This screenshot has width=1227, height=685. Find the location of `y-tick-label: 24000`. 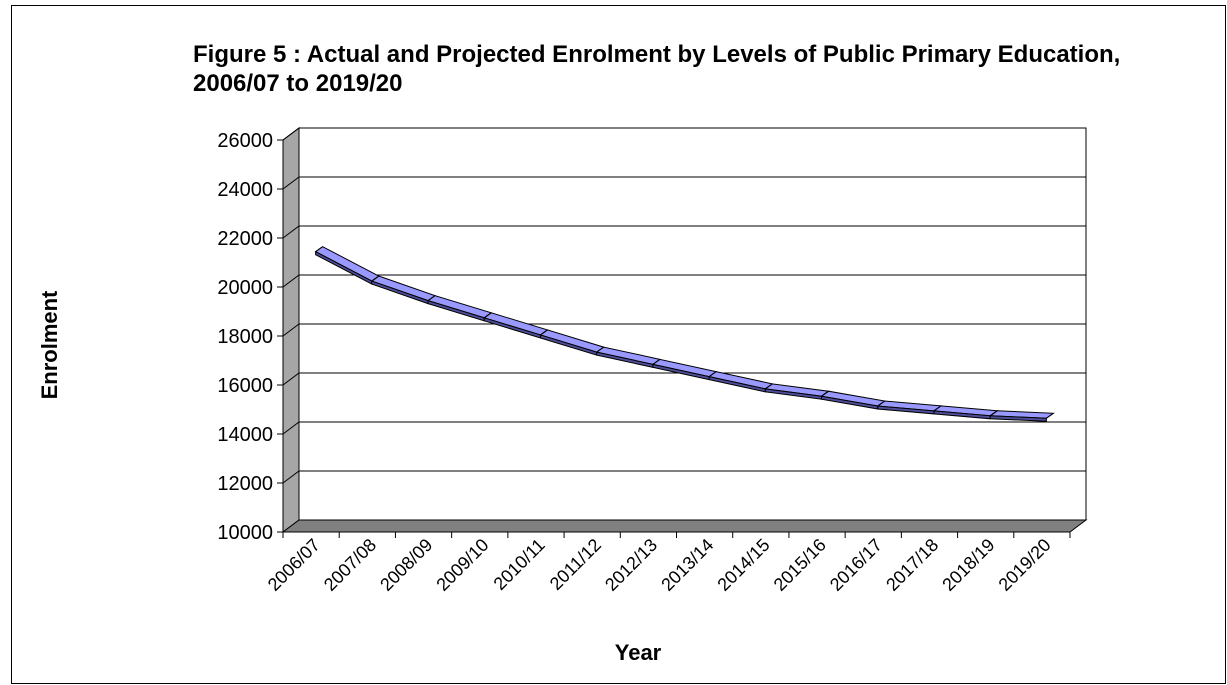

y-tick-label: 24000 is located at coordinates (245, 190).